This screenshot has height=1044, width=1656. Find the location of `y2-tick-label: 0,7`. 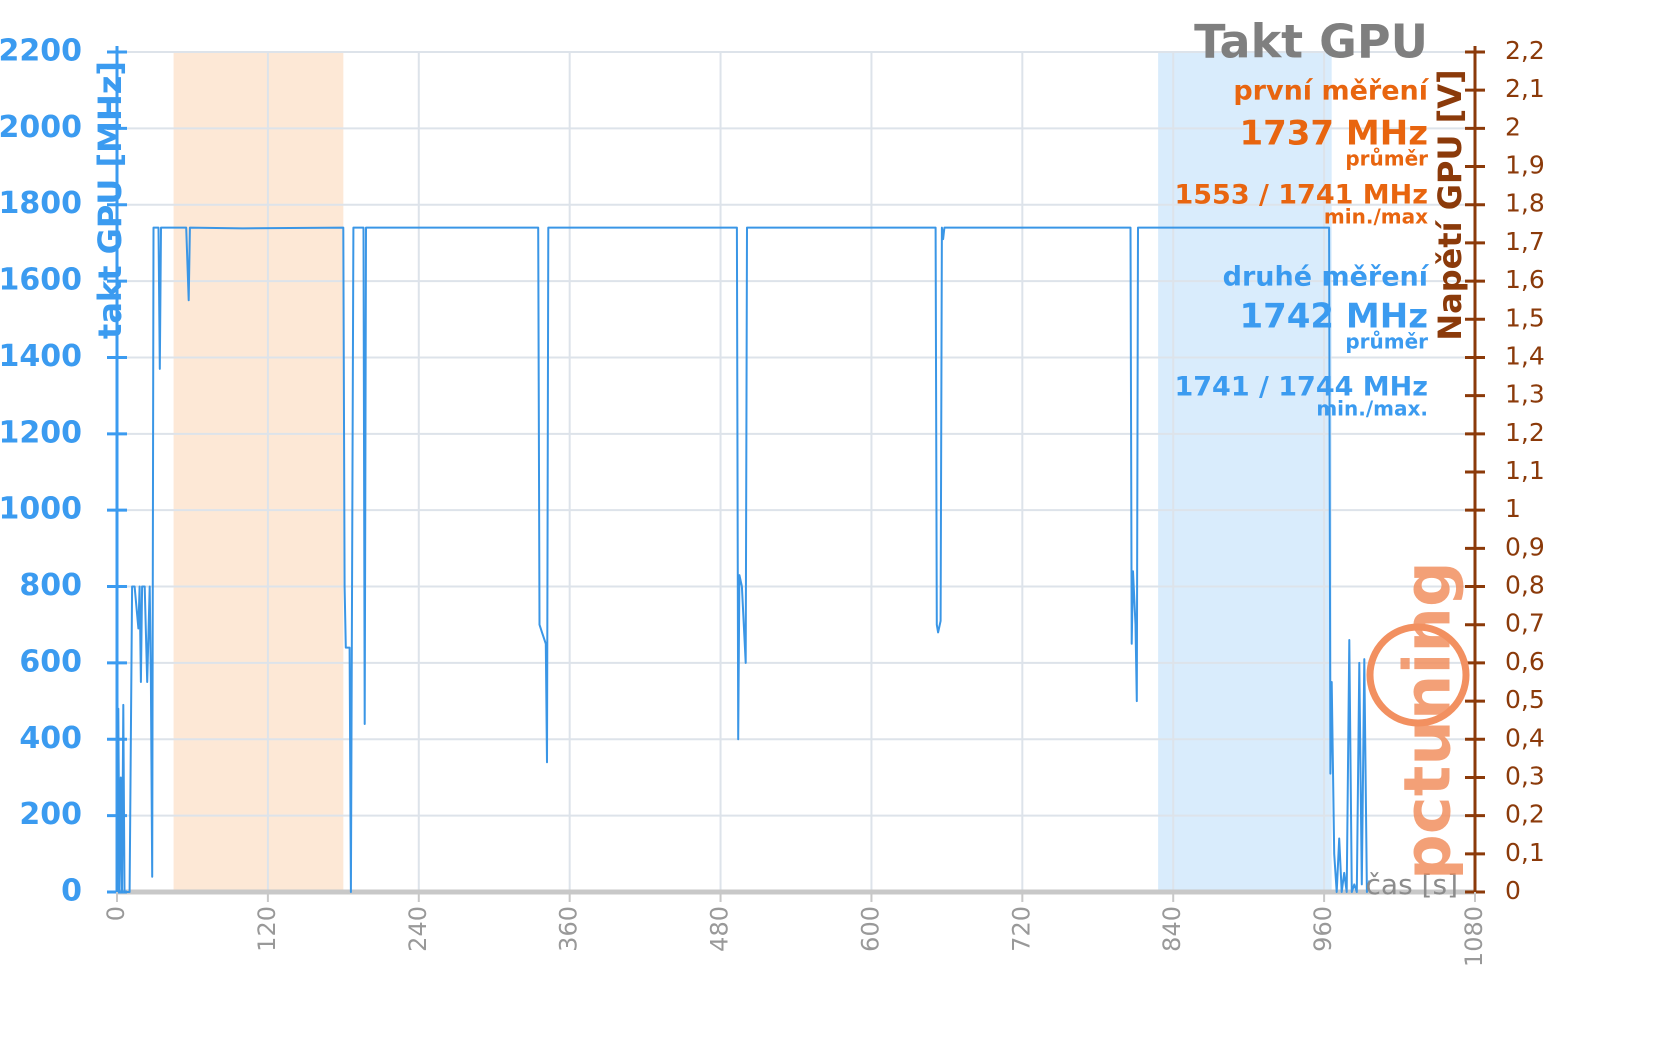

y2-tick-label: 0,7 is located at coordinates (1525, 623).